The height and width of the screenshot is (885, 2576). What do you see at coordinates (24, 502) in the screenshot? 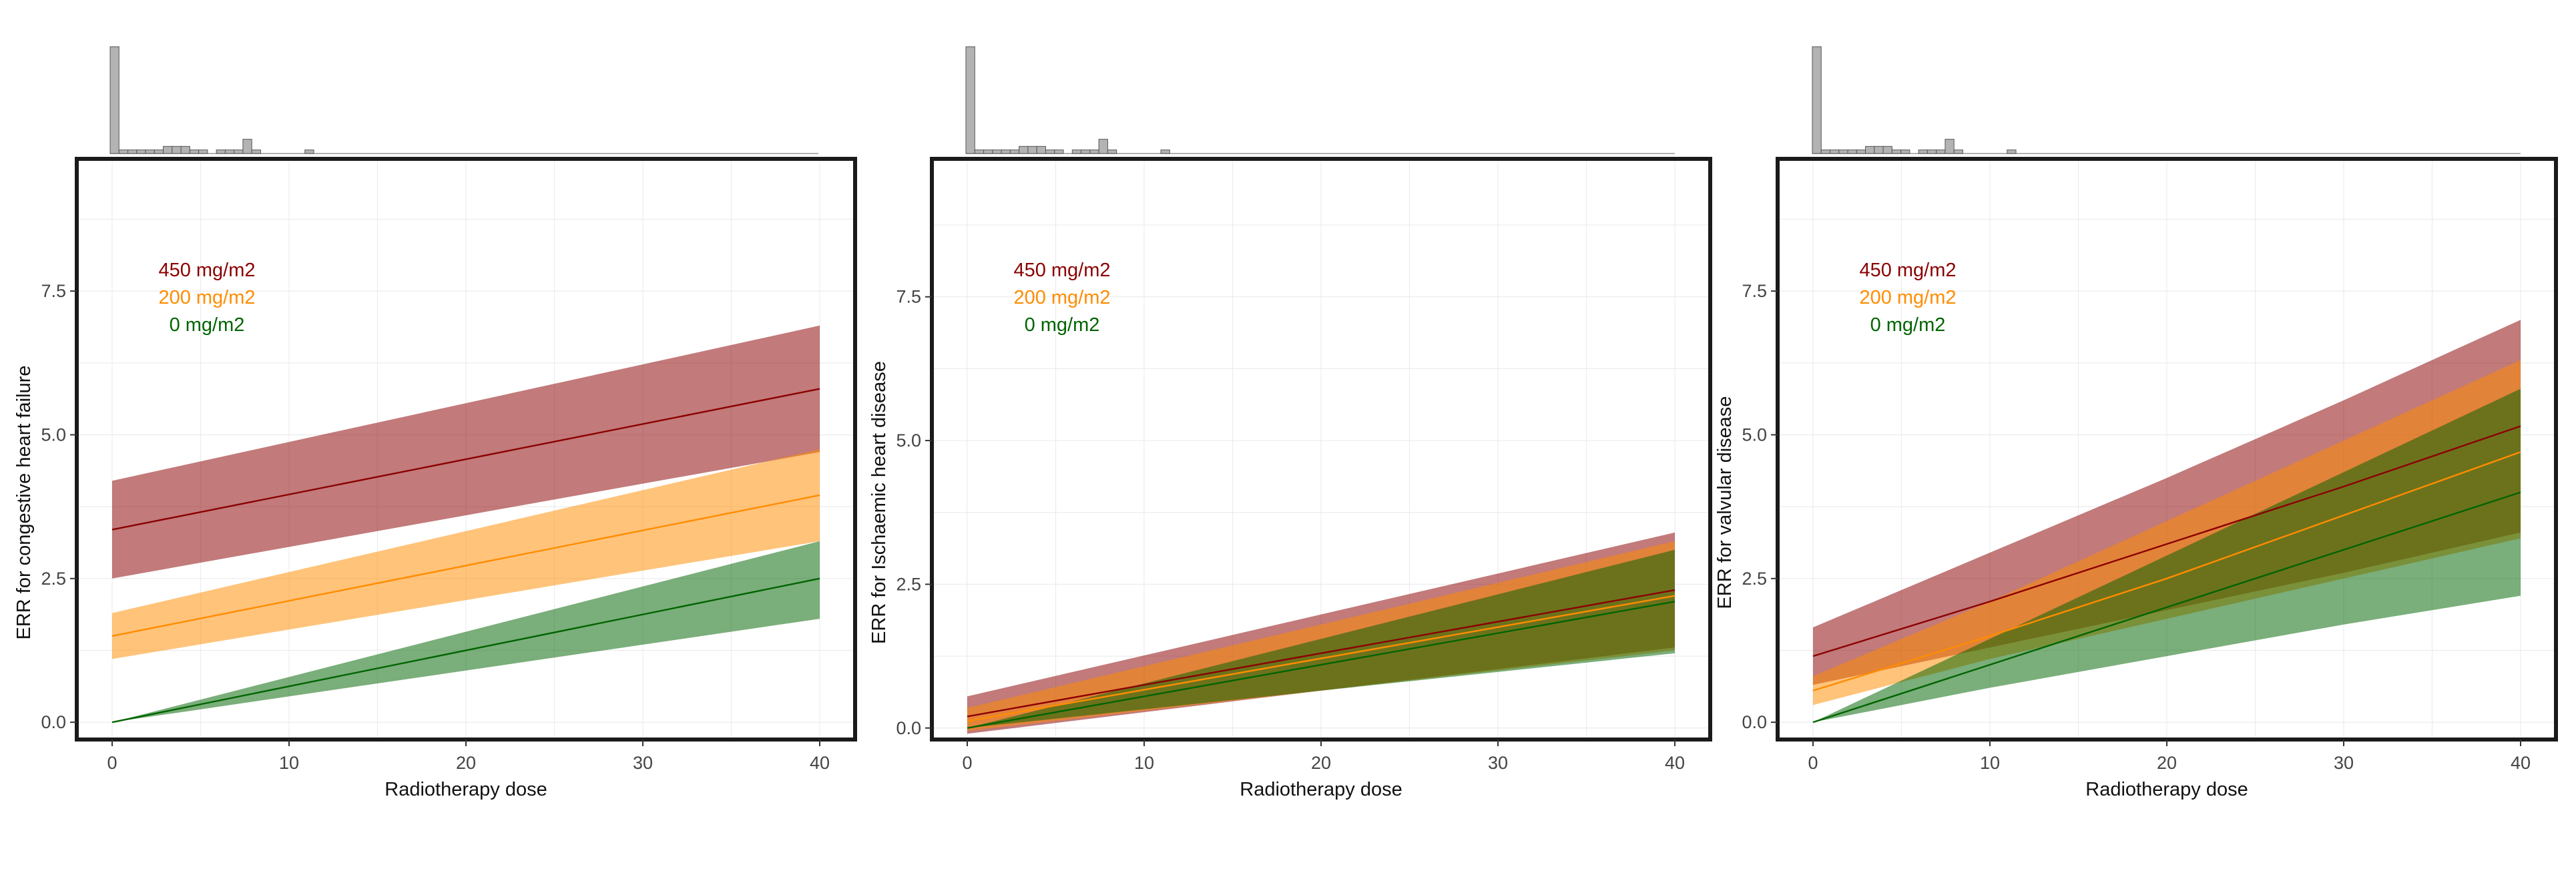
I see `y-axis-title: ERR for congestive heart failure` at bounding box center [24, 502].